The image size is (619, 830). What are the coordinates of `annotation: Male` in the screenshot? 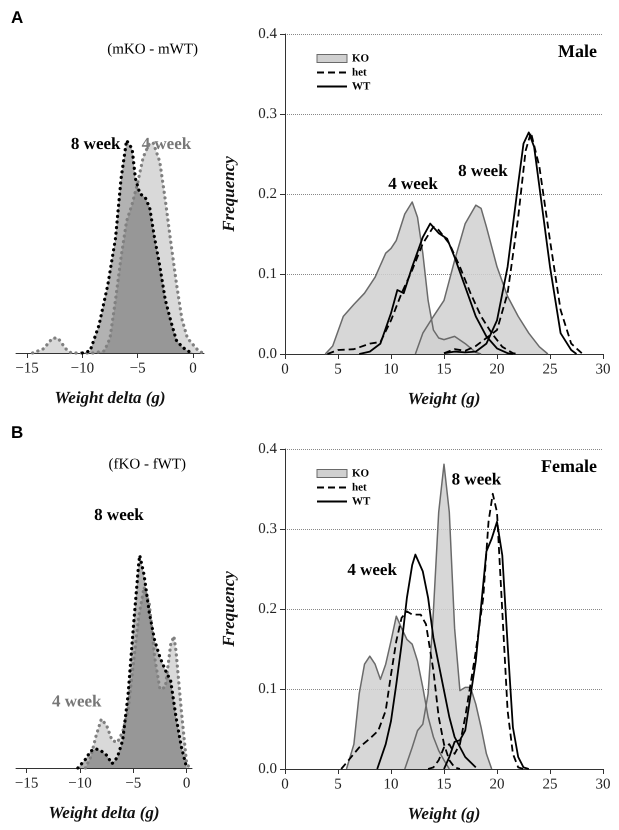 It's located at (578, 51).